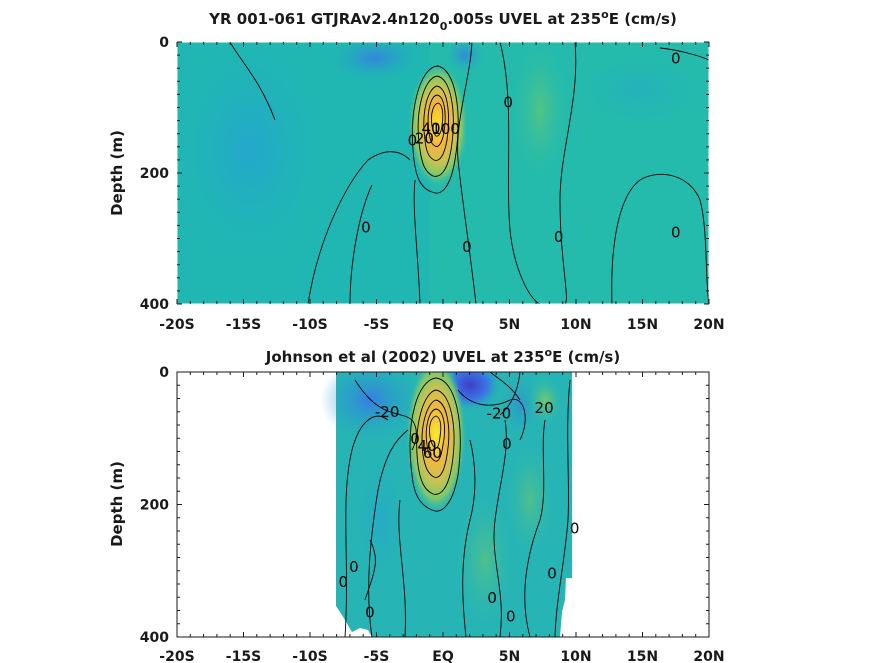  Describe the element at coordinates (457, 504) in the screenshot. I see `bottom-contour-lines` at that location.